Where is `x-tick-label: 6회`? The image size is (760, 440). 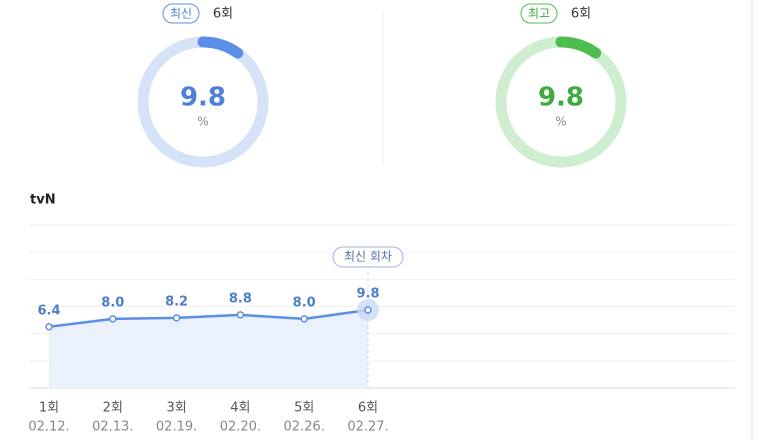
x-tick-label: 6회 is located at coordinates (368, 408).